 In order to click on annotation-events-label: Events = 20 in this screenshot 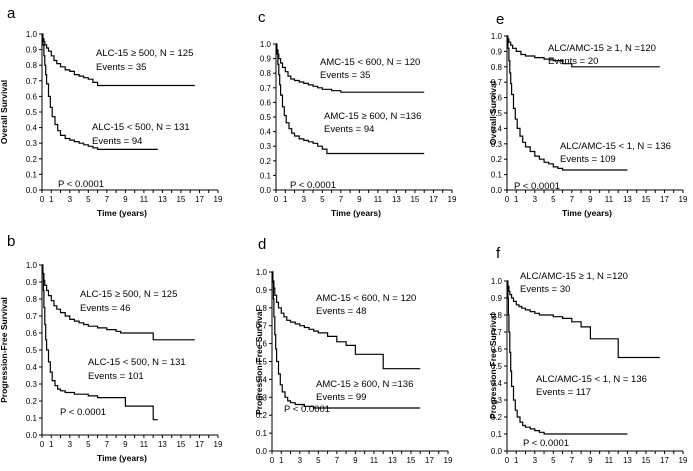, I will do `click(573, 61)`.